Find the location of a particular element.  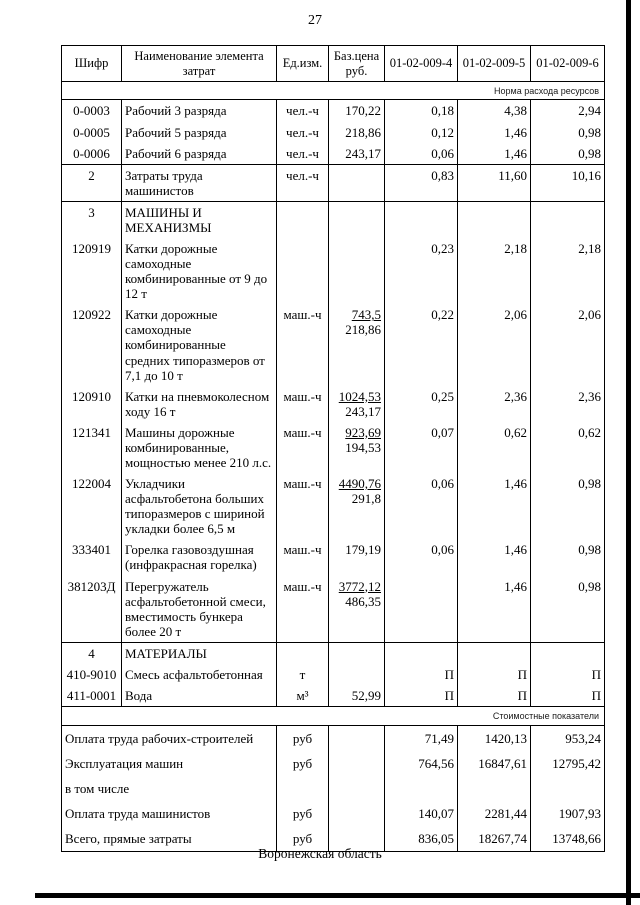

band-label: Норма расхода ресурсов is located at coordinates (333, 90).